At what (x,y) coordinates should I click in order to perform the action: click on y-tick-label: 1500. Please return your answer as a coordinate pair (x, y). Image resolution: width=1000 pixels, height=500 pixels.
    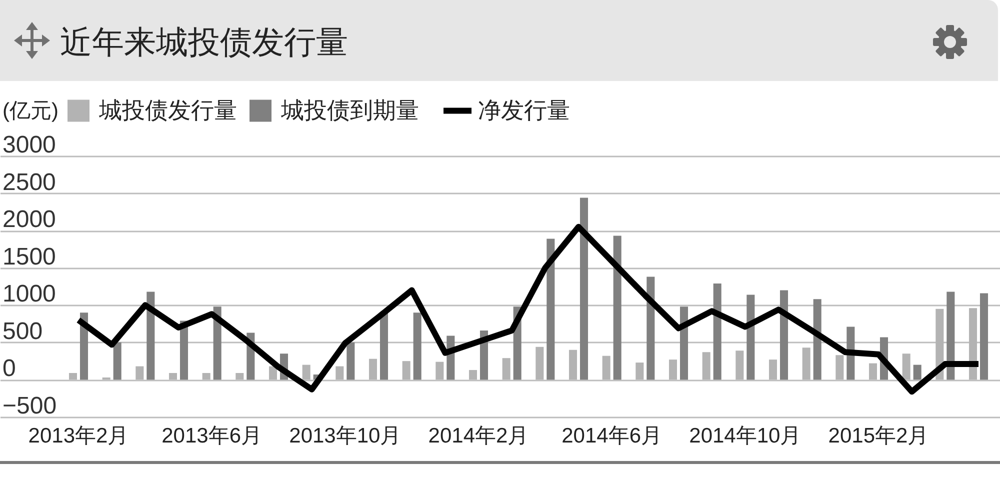
    Looking at the image, I should click on (29, 256).